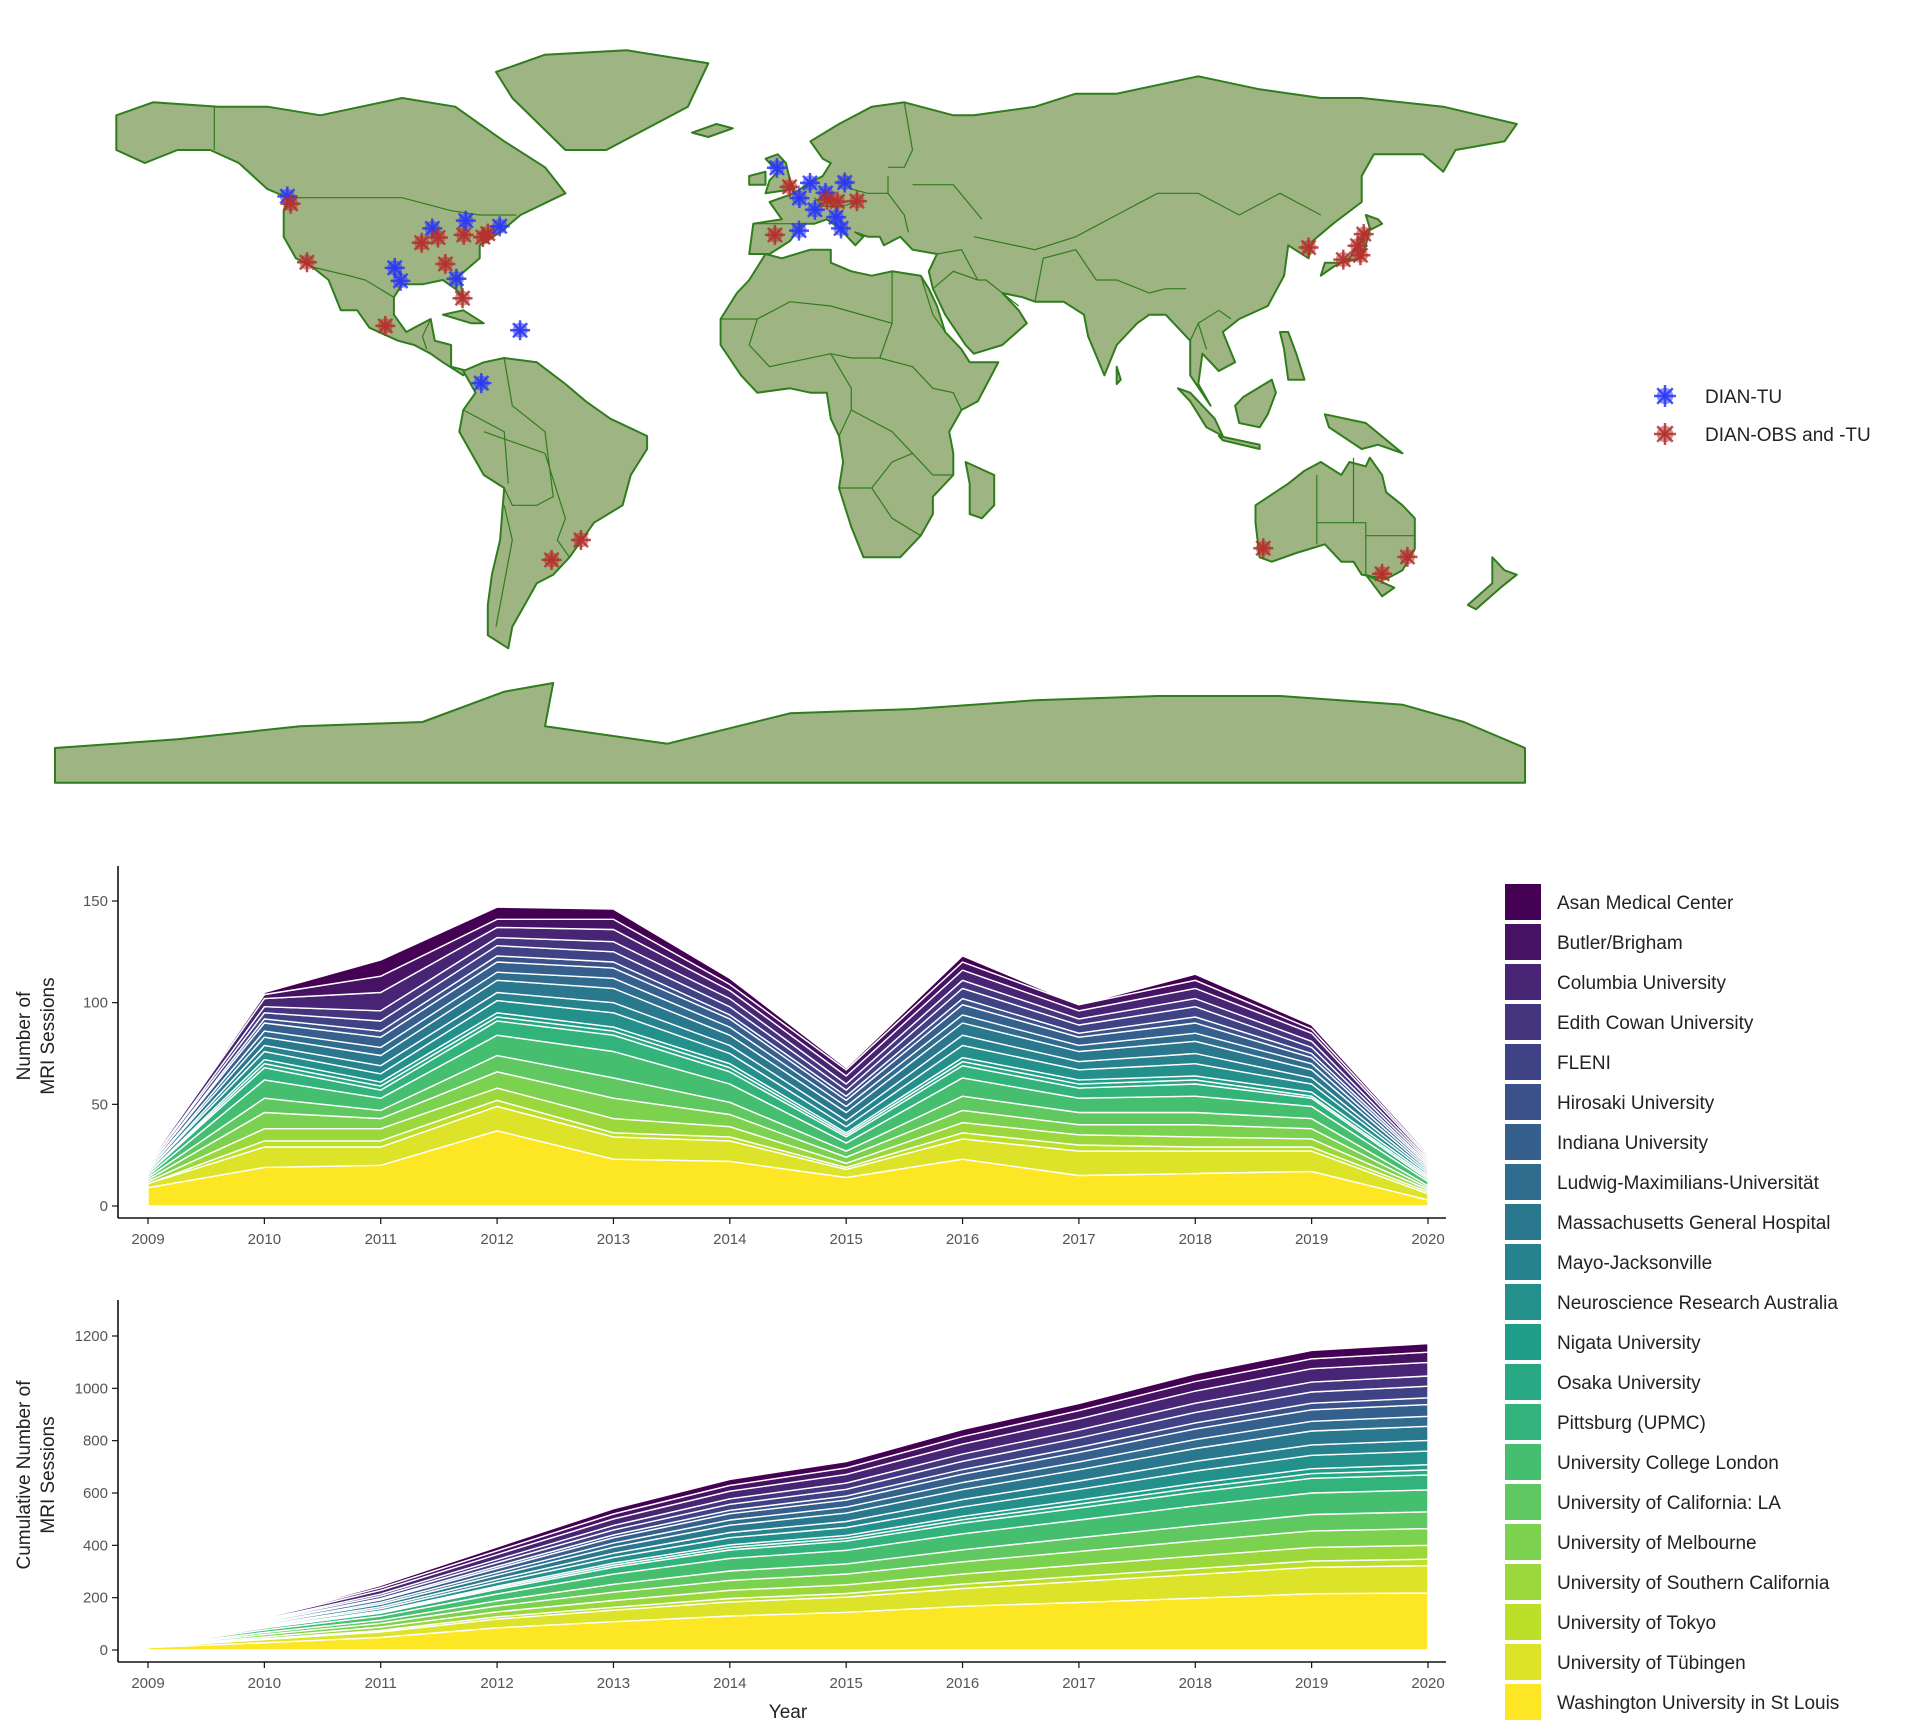  What do you see at coordinates (1694, 1223) in the screenshot?
I see `legend-label-8: Massachusetts General Hospital` at bounding box center [1694, 1223].